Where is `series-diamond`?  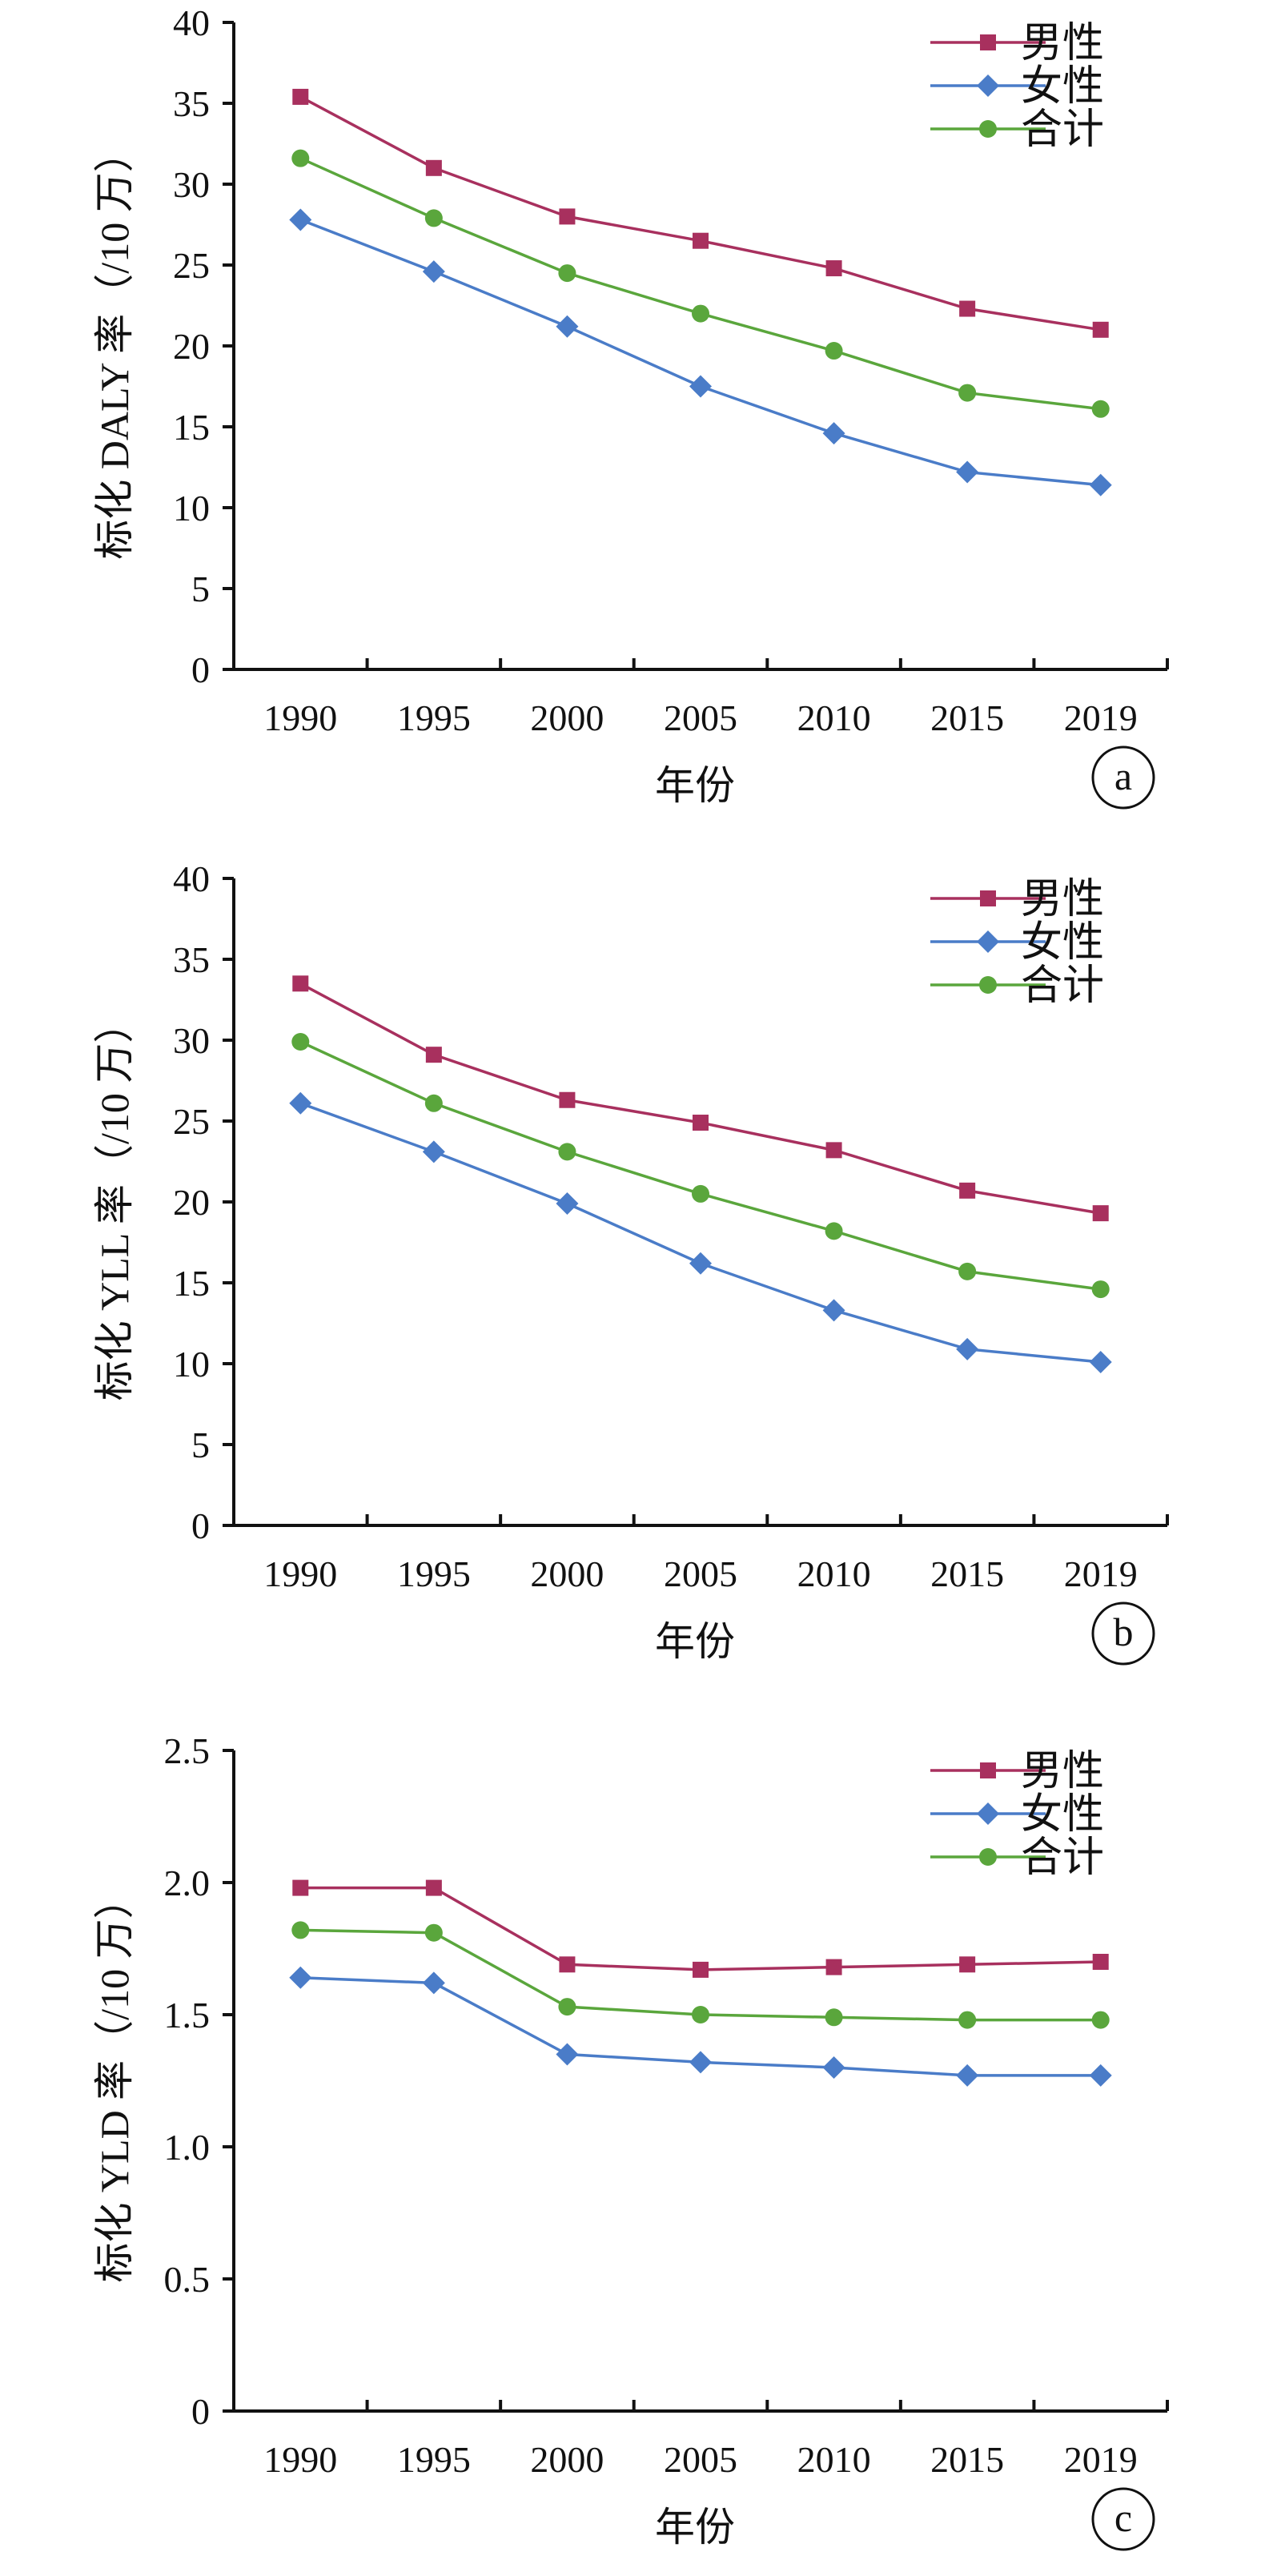 series-diamond is located at coordinates (700, 2026).